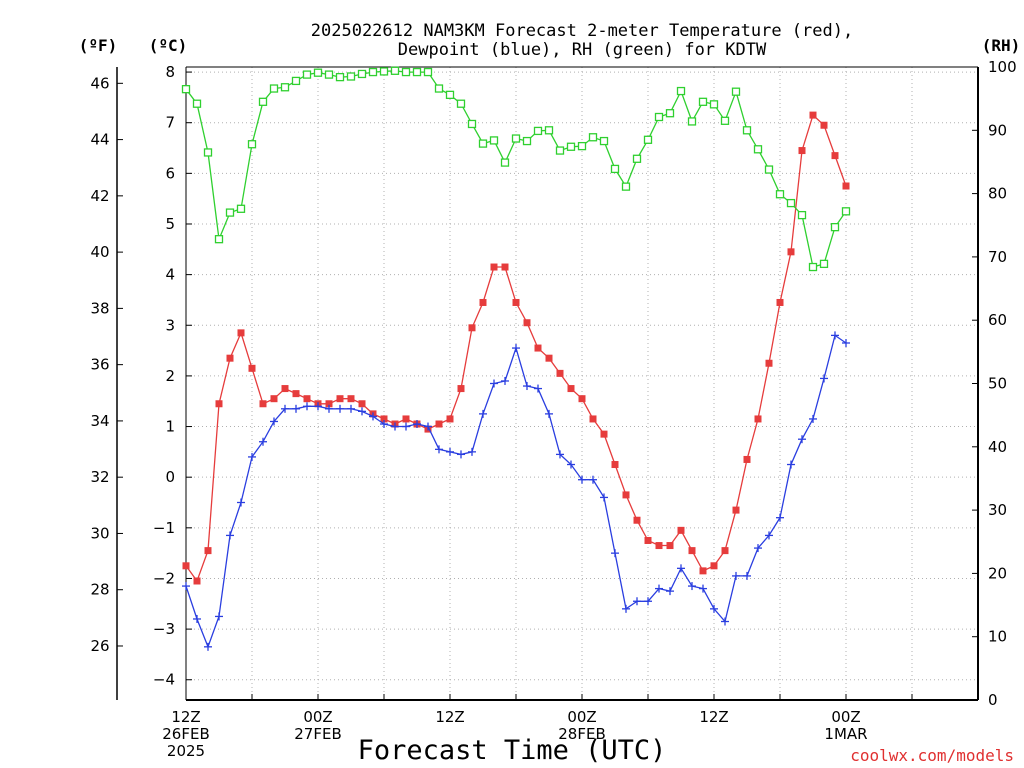 Image resolution: width=1024 pixels, height=768 pixels. What do you see at coordinates (997, 447) in the screenshot?
I see `rh-tick-label: 40` at bounding box center [997, 447].